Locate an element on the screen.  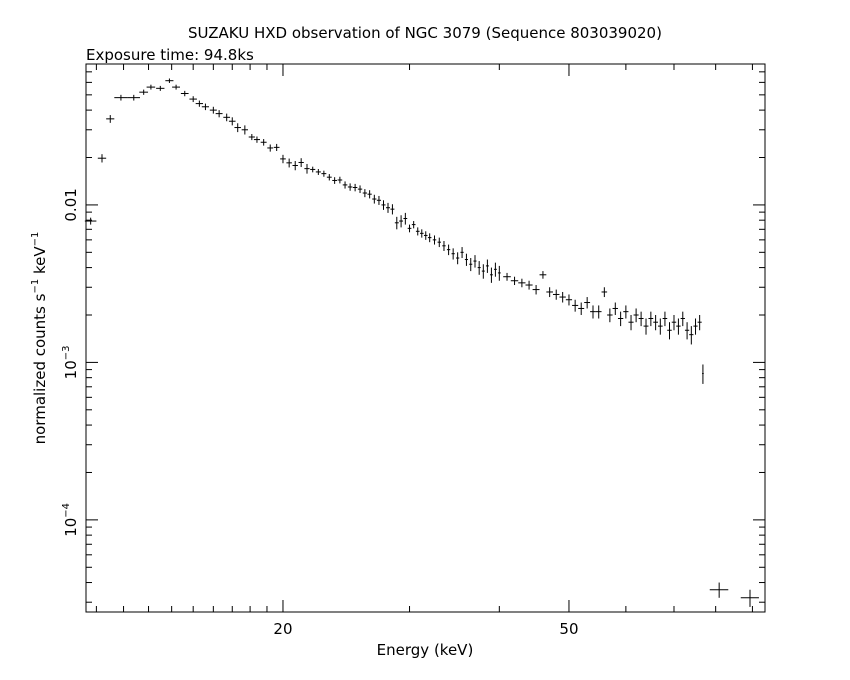
y-tick-label-exponent: −4 is located at coordinates (66, 510).